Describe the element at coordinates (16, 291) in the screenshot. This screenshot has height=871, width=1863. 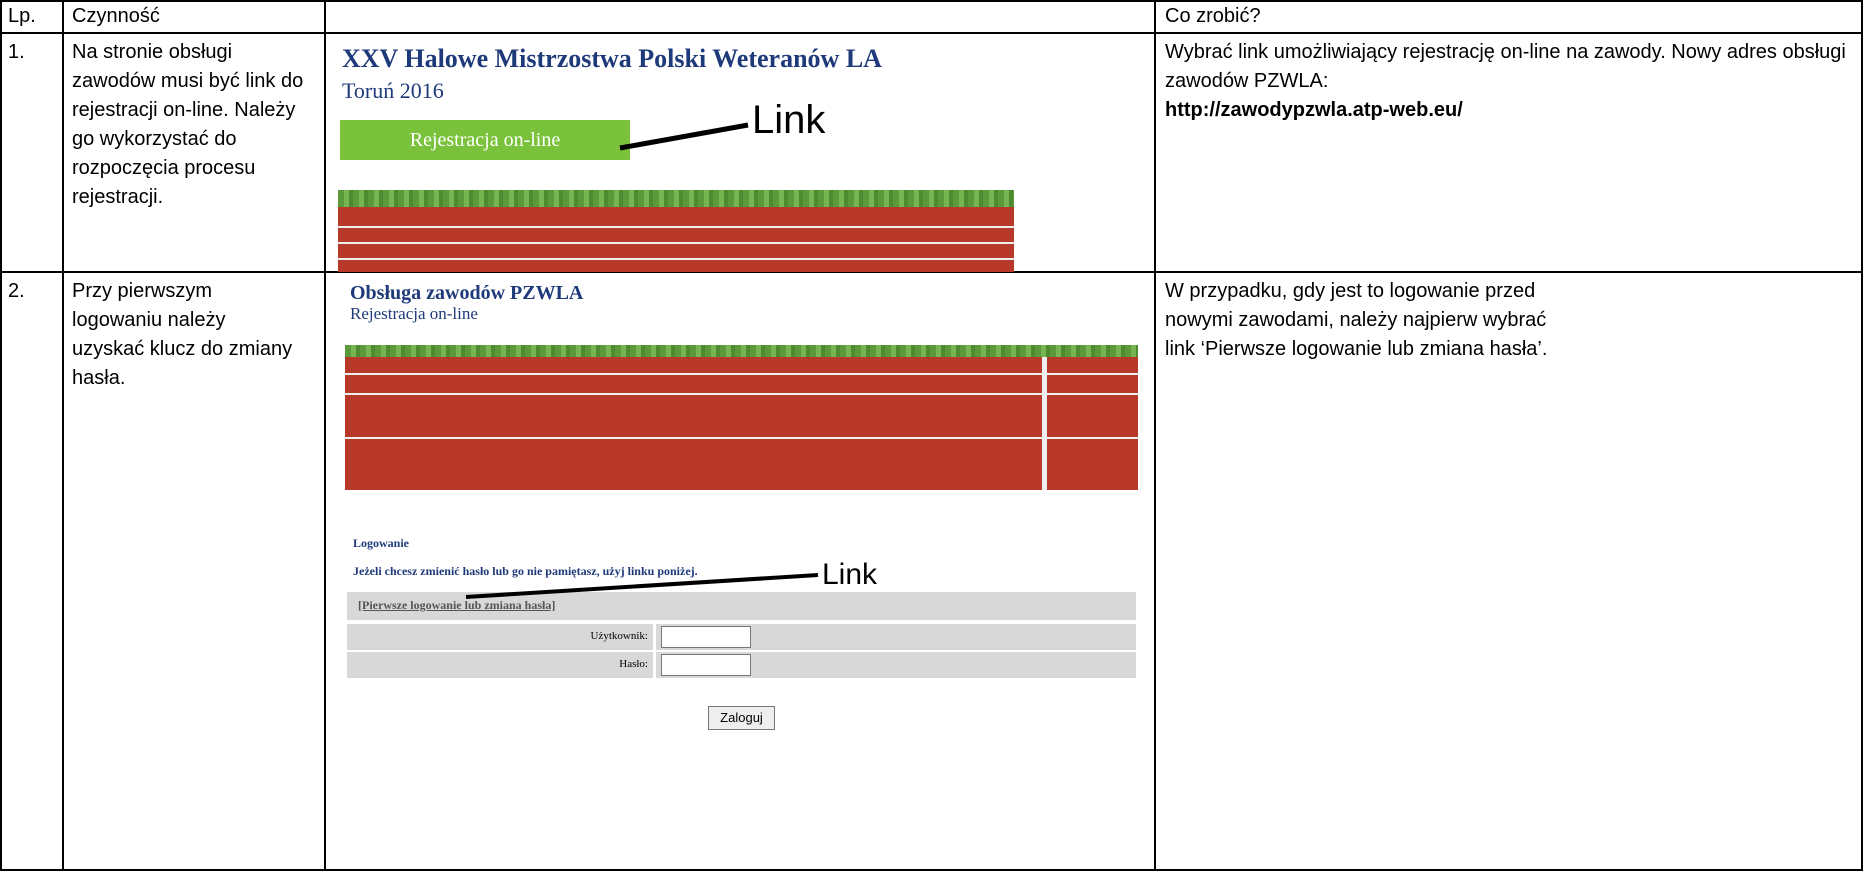
I see `row-number: 2.` at that location.